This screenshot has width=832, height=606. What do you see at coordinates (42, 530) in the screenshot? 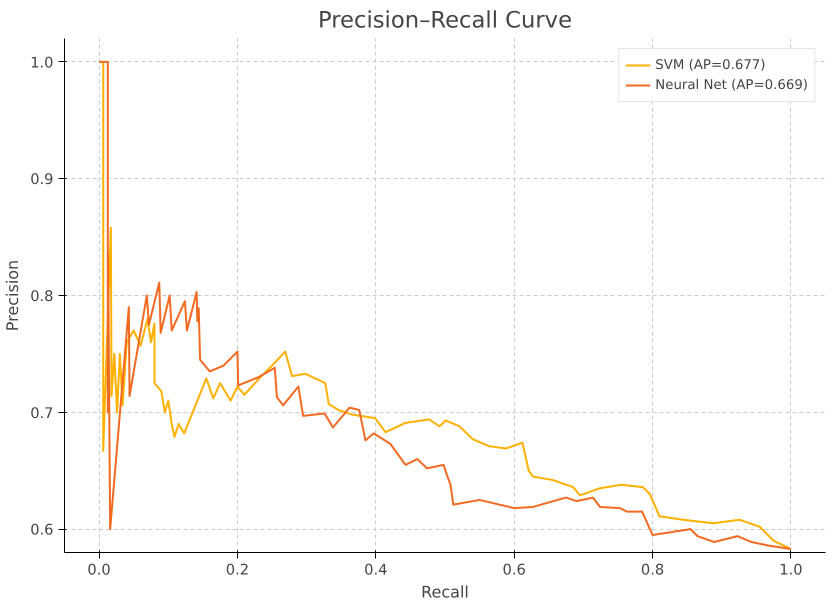
I see `y-tick-label: 0.6` at bounding box center [42, 530].